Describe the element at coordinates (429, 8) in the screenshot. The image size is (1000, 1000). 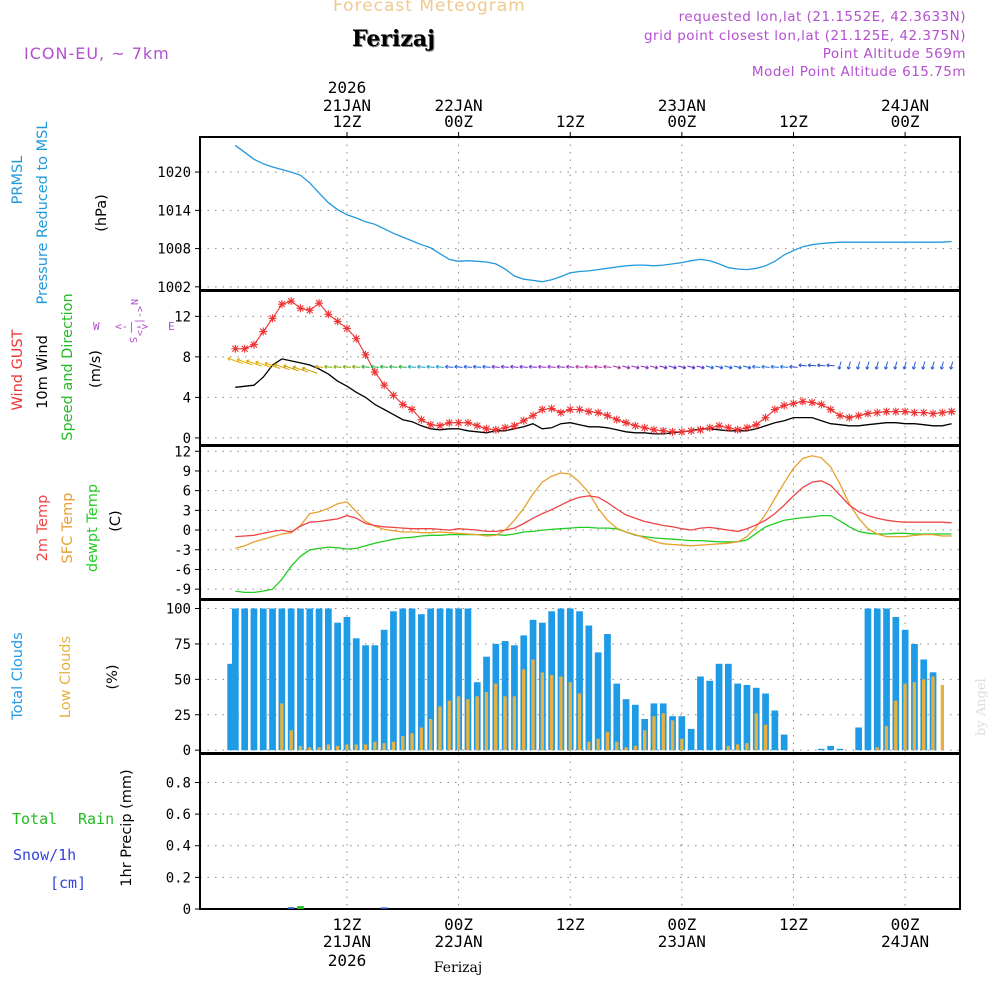
I see `chart-title: Forecast Meteogram` at that location.